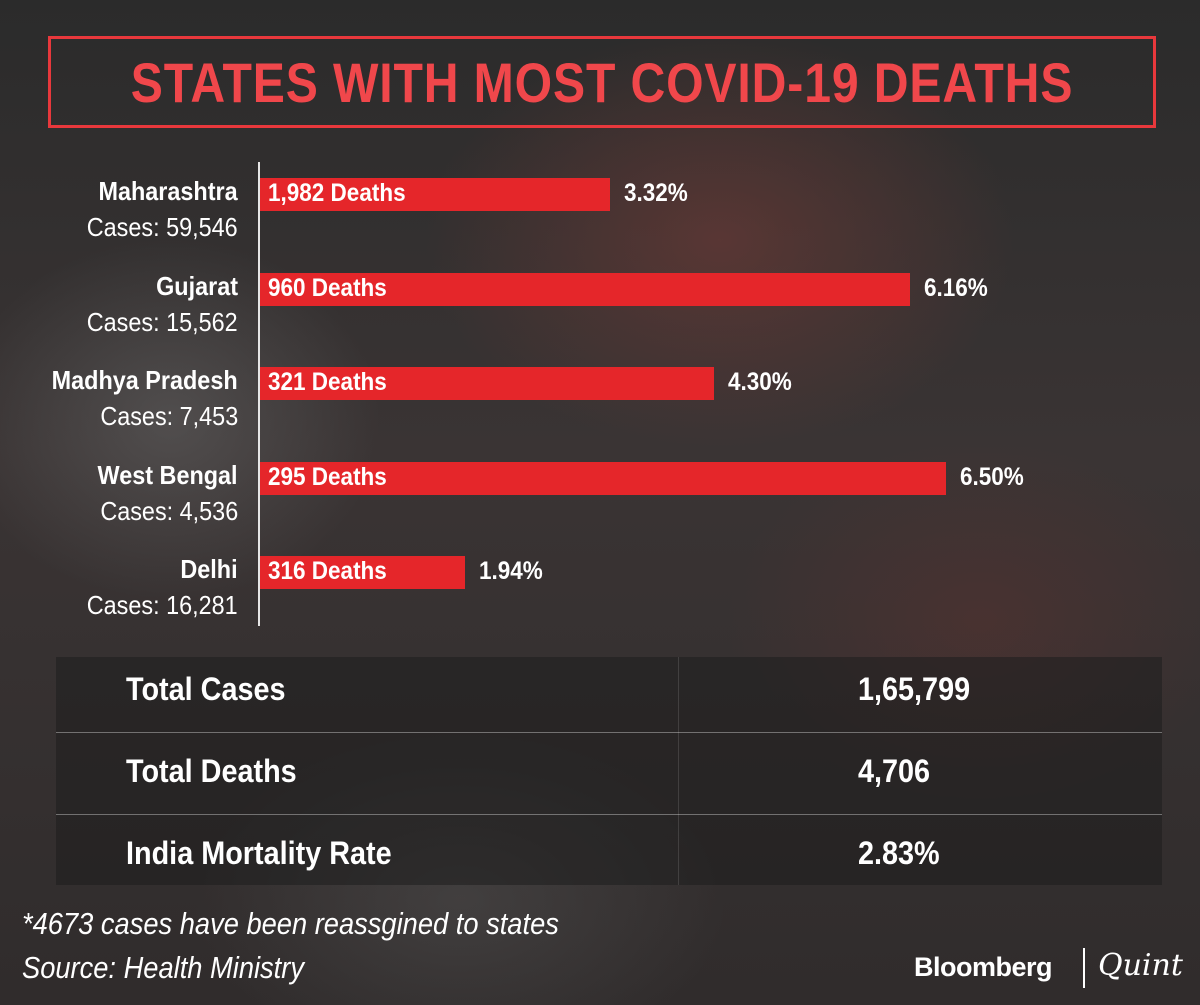  Describe the element at coordinates (162, 227) in the screenshot. I see `cases-label: Cases: 59,546` at that location.